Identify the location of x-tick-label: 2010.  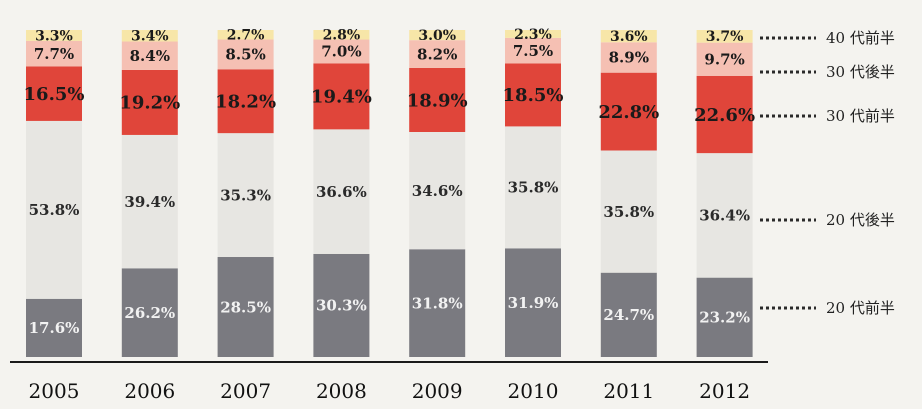
(533, 391).